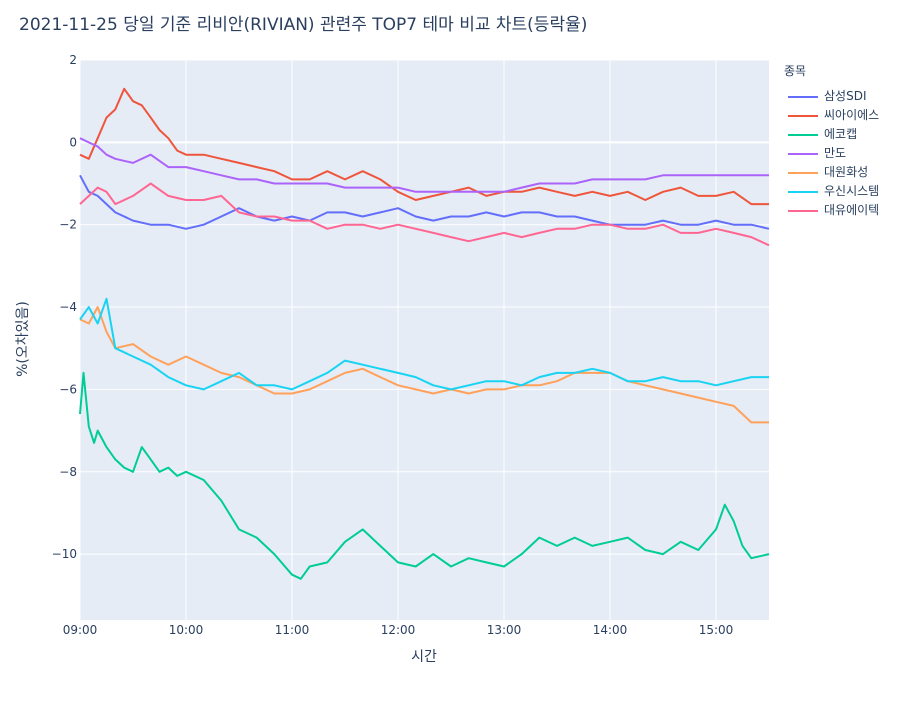  What do you see at coordinates (68, 389) in the screenshot?
I see `y-tick-label: −6` at bounding box center [68, 389].